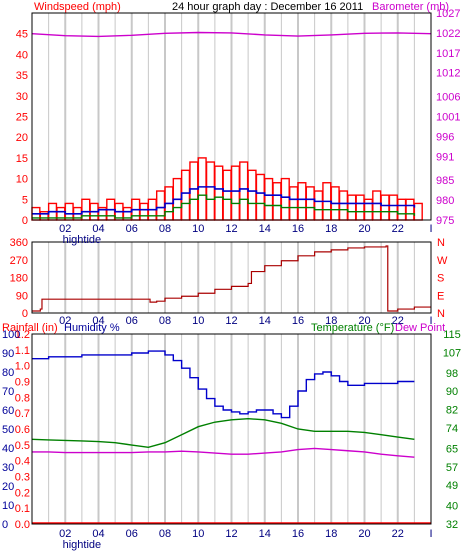 The height and width of the screenshot is (559, 468). I want to click on y-rain-tick-label: 0.3, so click(22, 478).